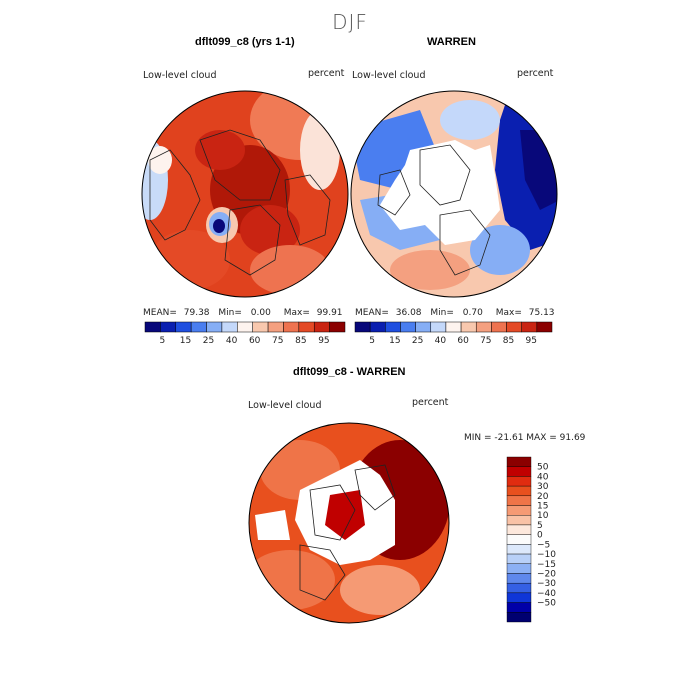  Describe the element at coordinates (540, 526) in the screenshot. I see `difference-colorbar-tick-label: 5` at that location.